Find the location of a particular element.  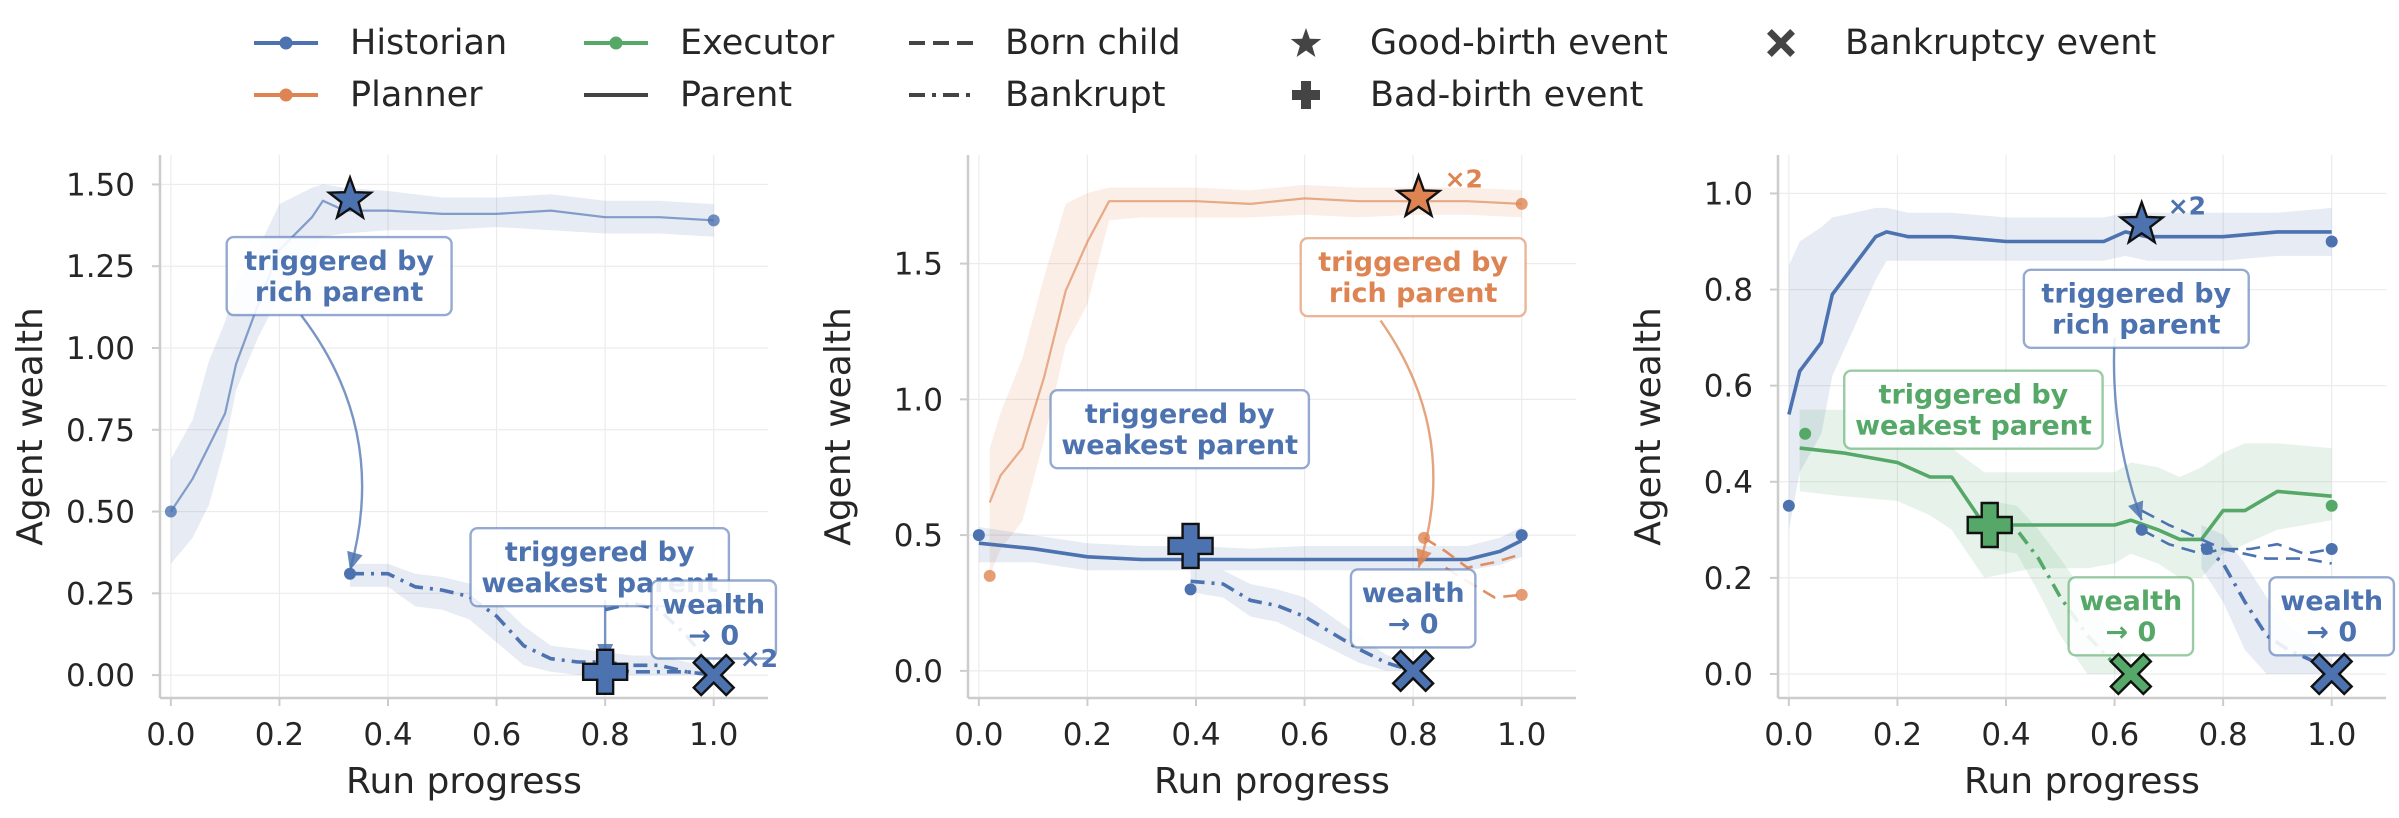

legend-glyph-line-dashdot-icon is located at coordinates (941, 95).